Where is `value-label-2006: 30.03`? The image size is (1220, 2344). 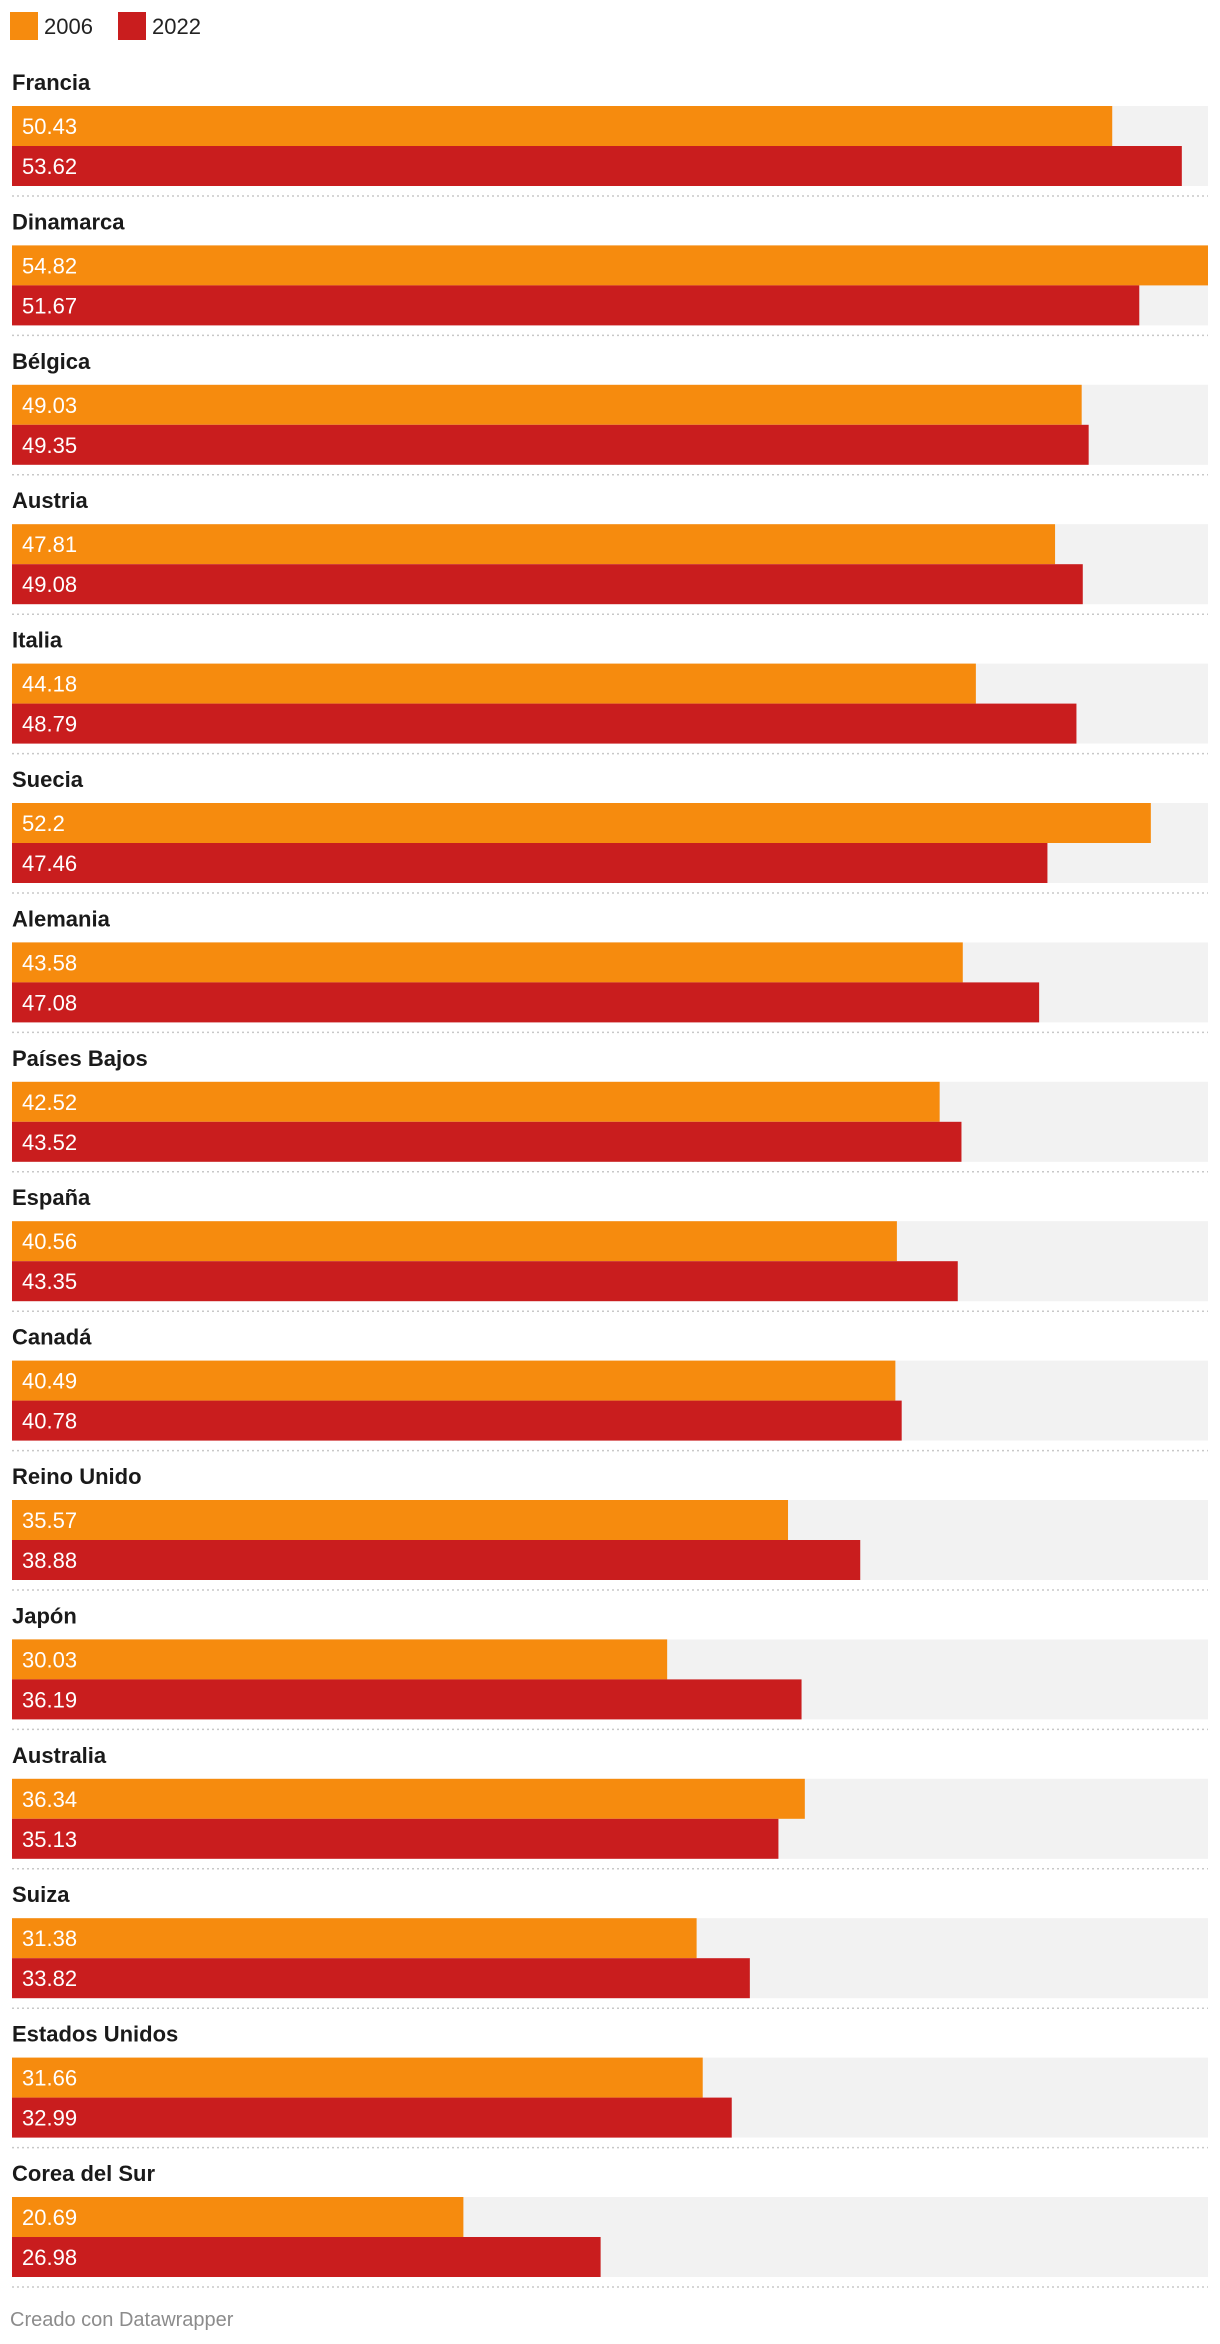 value-label-2006: 30.03 is located at coordinates (49, 1659).